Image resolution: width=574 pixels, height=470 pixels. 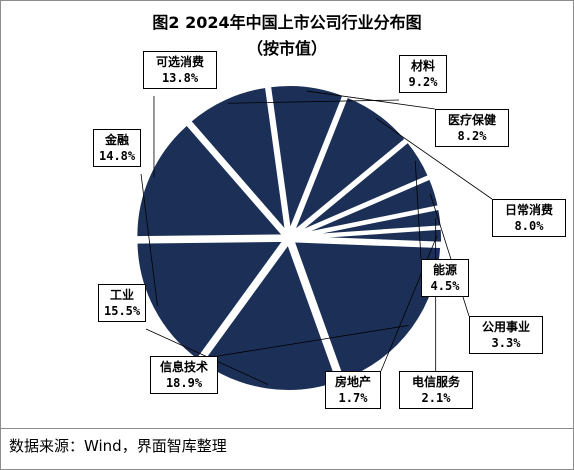 What do you see at coordinates (505, 327) in the screenshot?
I see `slice-label-name: 公用事业` at bounding box center [505, 327].